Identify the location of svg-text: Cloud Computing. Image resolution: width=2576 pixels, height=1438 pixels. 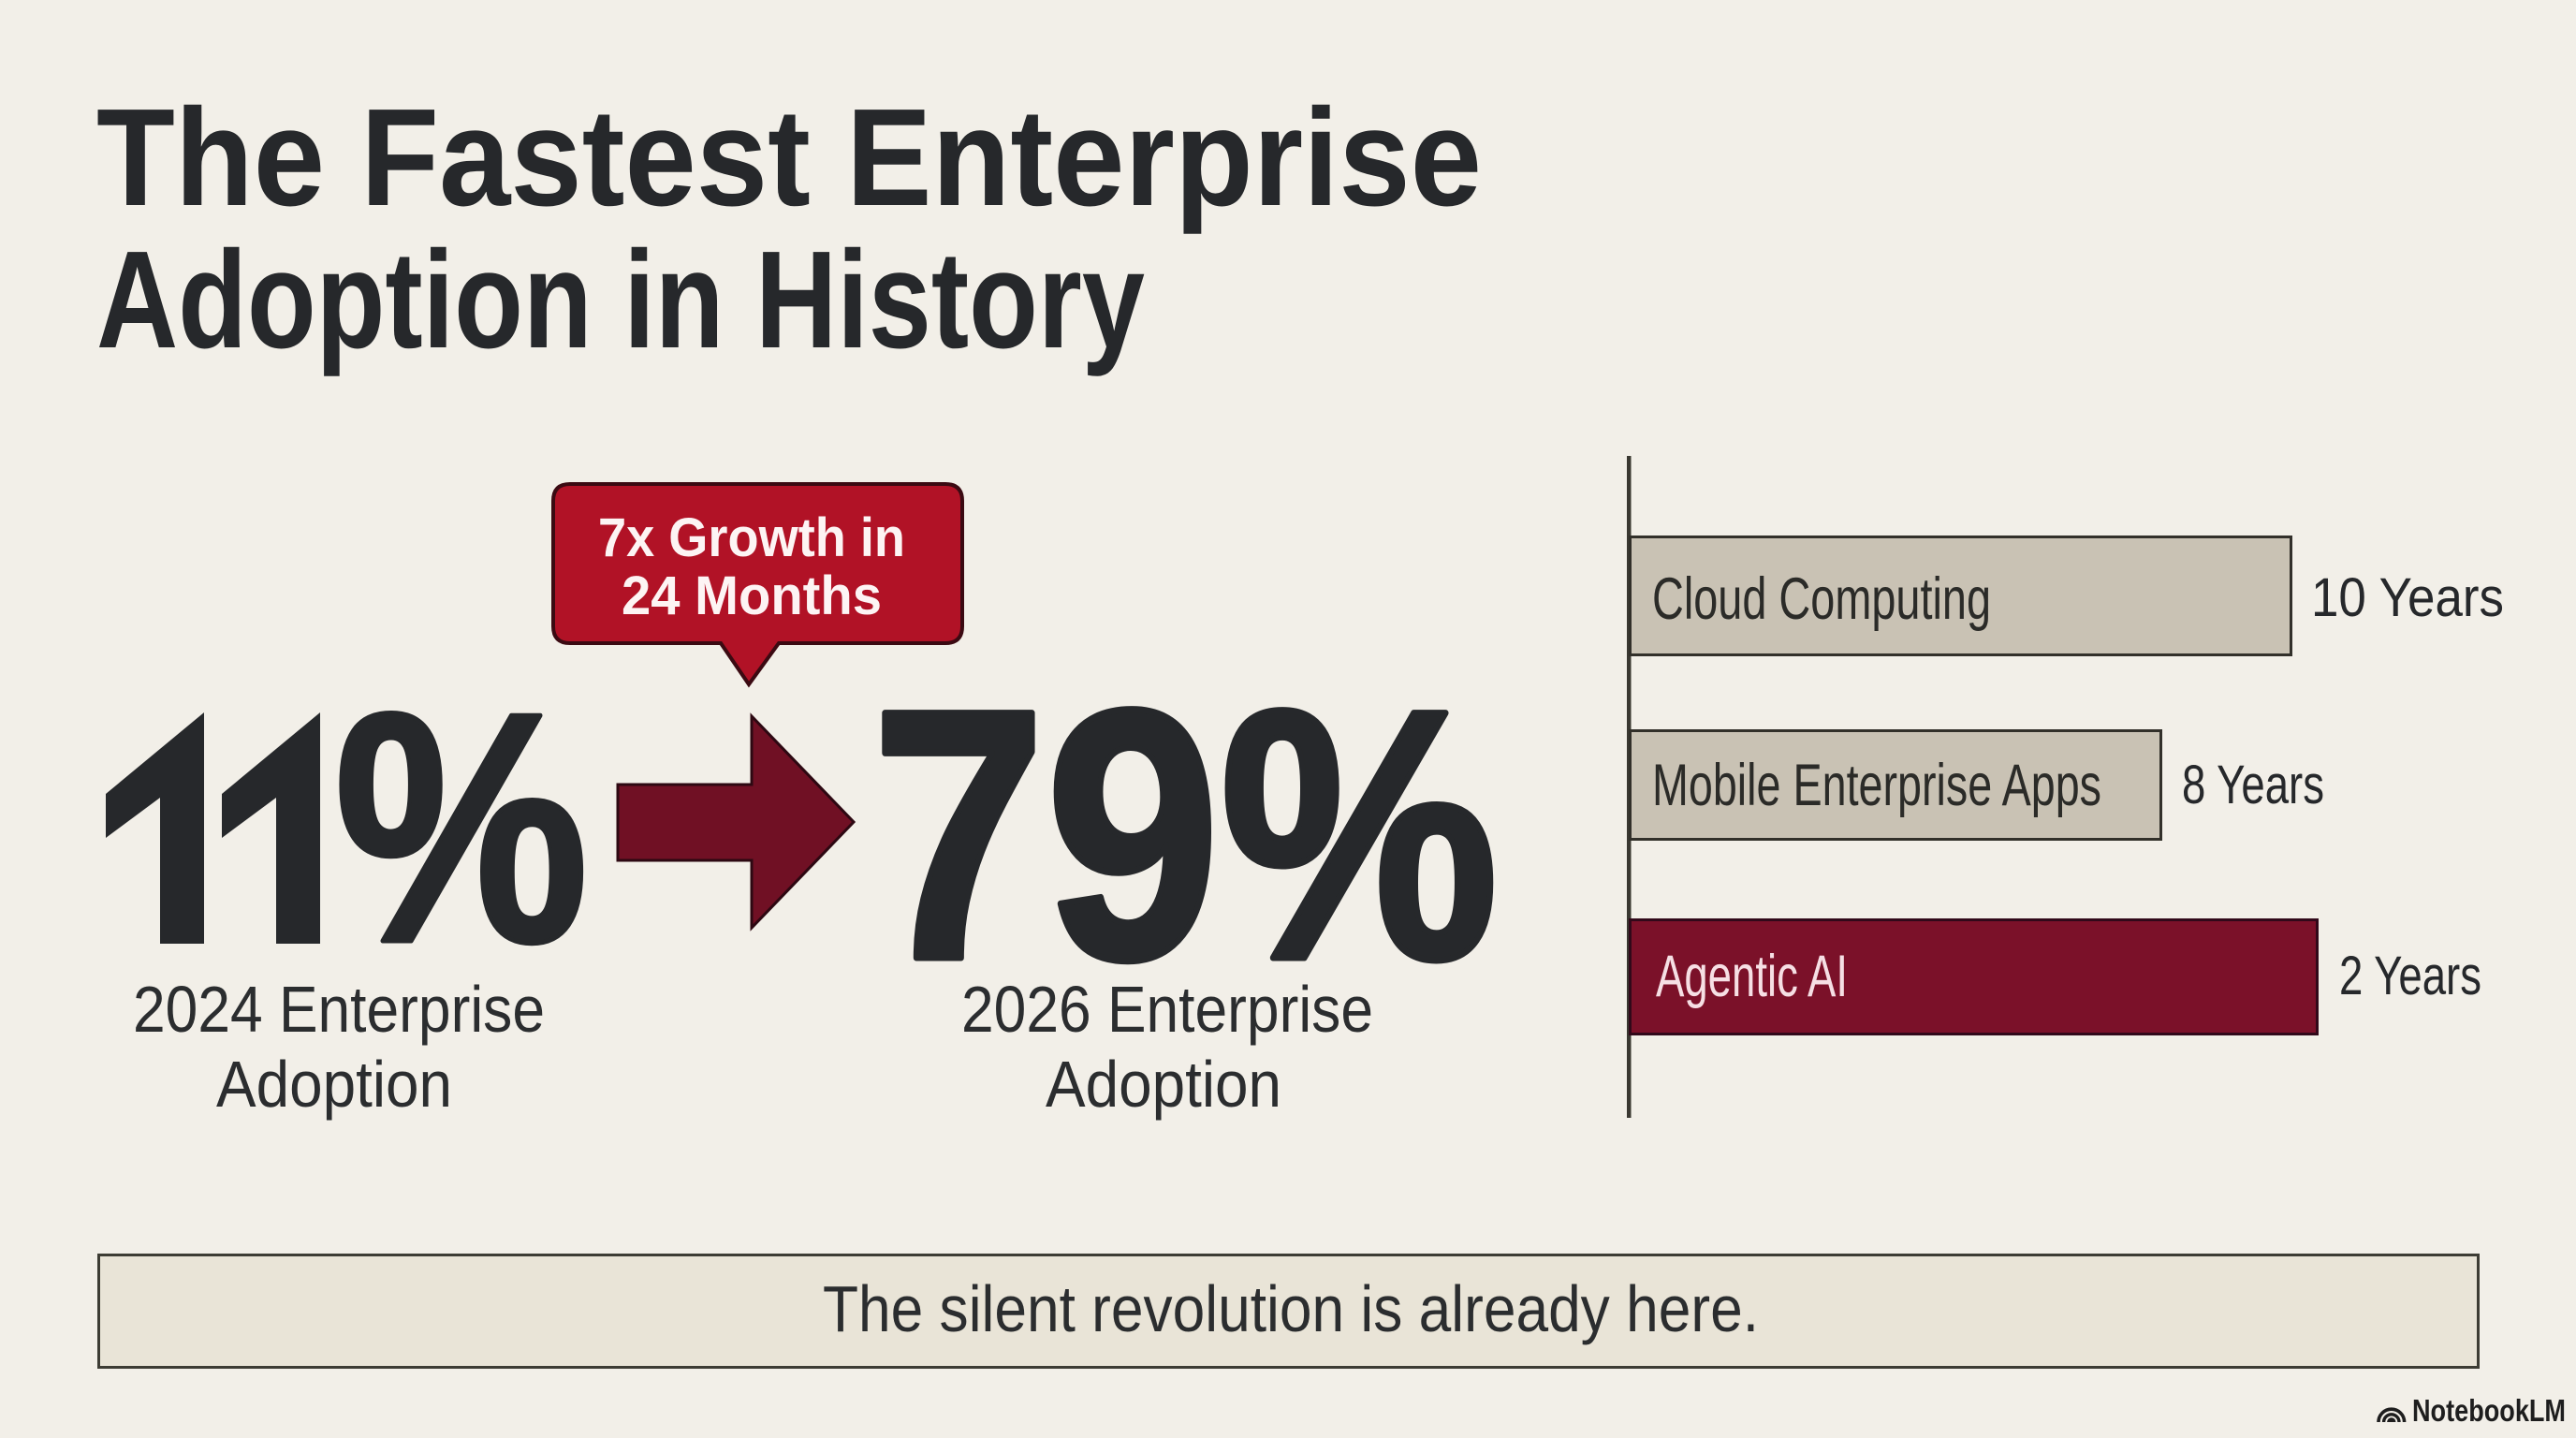
(1821, 599).